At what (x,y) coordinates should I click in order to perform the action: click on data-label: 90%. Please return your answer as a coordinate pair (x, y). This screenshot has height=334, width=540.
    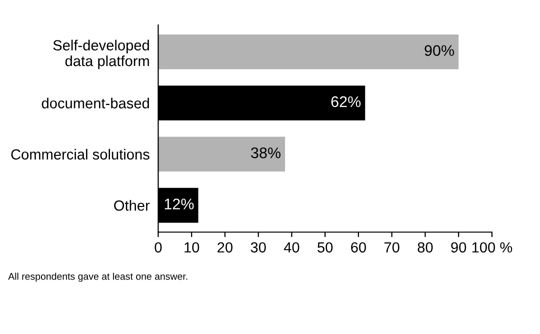
    Looking at the image, I should click on (439, 50).